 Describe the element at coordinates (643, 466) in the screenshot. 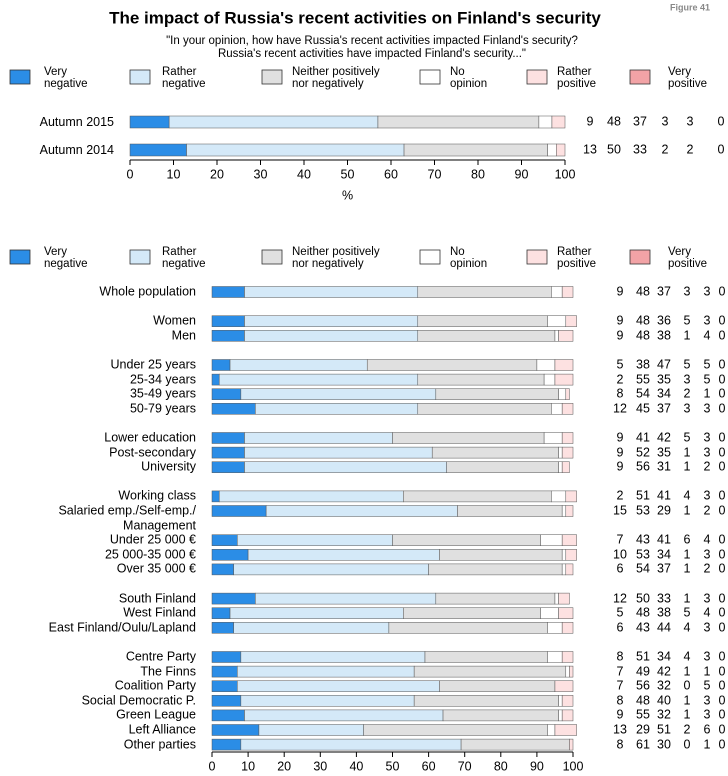

I see `value-label: 56` at that location.